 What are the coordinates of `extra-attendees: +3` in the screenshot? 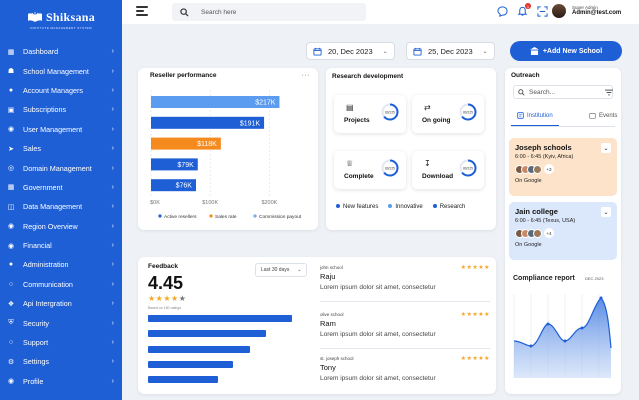 It's located at (549, 169).